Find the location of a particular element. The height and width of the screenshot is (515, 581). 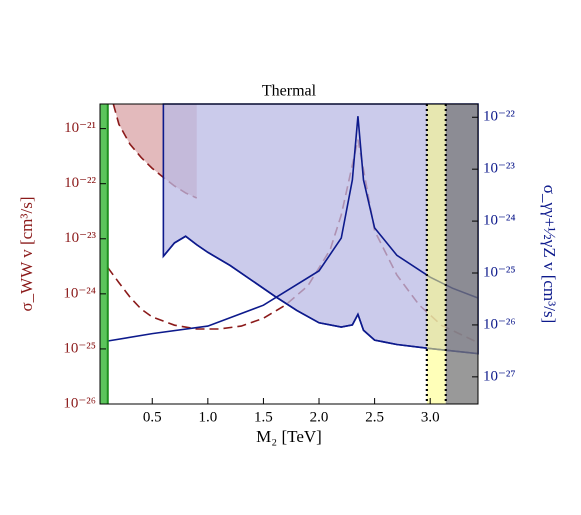

x-tick-label: 1.0 is located at coordinates (207, 417).